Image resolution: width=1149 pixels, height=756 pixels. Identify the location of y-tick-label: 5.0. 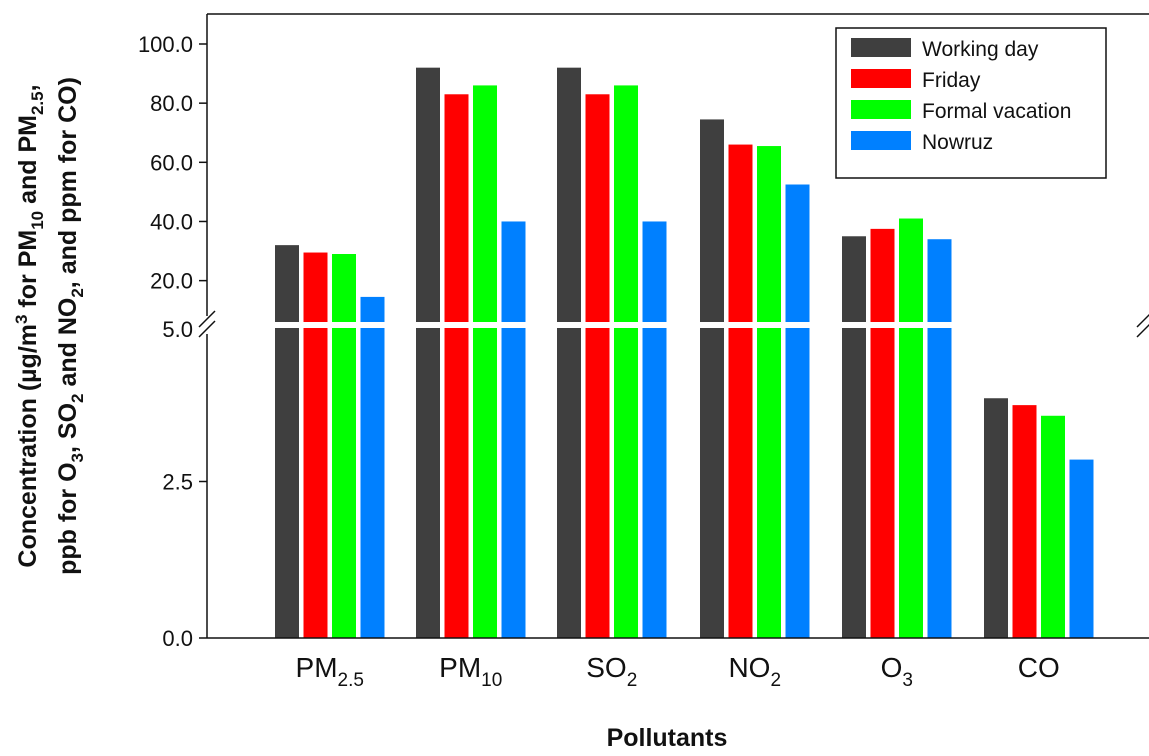
(177, 329).